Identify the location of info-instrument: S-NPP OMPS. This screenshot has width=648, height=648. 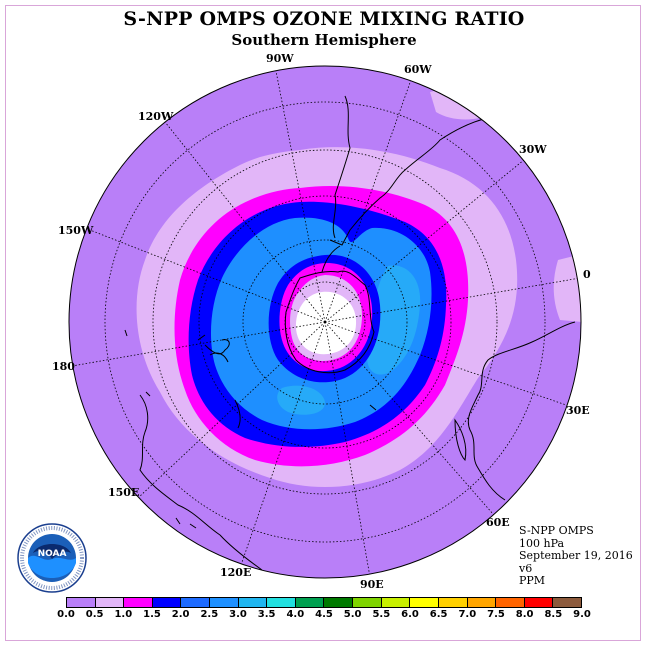
(556, 530).